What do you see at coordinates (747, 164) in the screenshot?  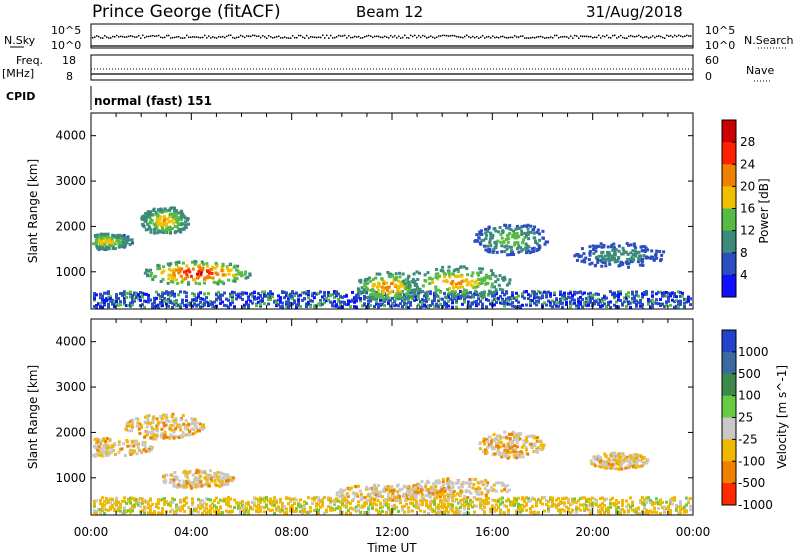 I see `colorbar-tick-label: 24` at bounding box center [747, 164].